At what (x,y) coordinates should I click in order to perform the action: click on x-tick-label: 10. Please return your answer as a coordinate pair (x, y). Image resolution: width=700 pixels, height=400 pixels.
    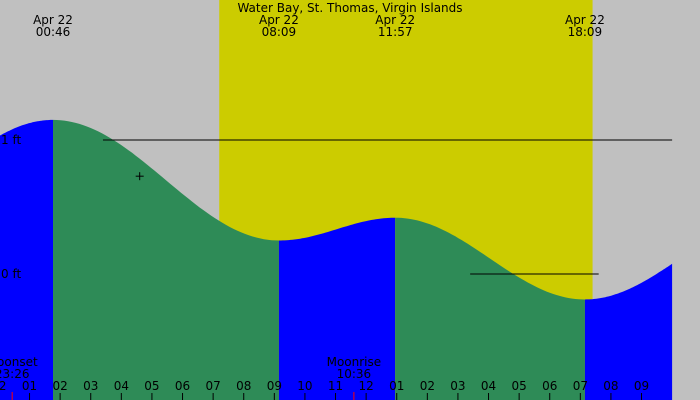
    Looking at the image, I should click on (304, 386).